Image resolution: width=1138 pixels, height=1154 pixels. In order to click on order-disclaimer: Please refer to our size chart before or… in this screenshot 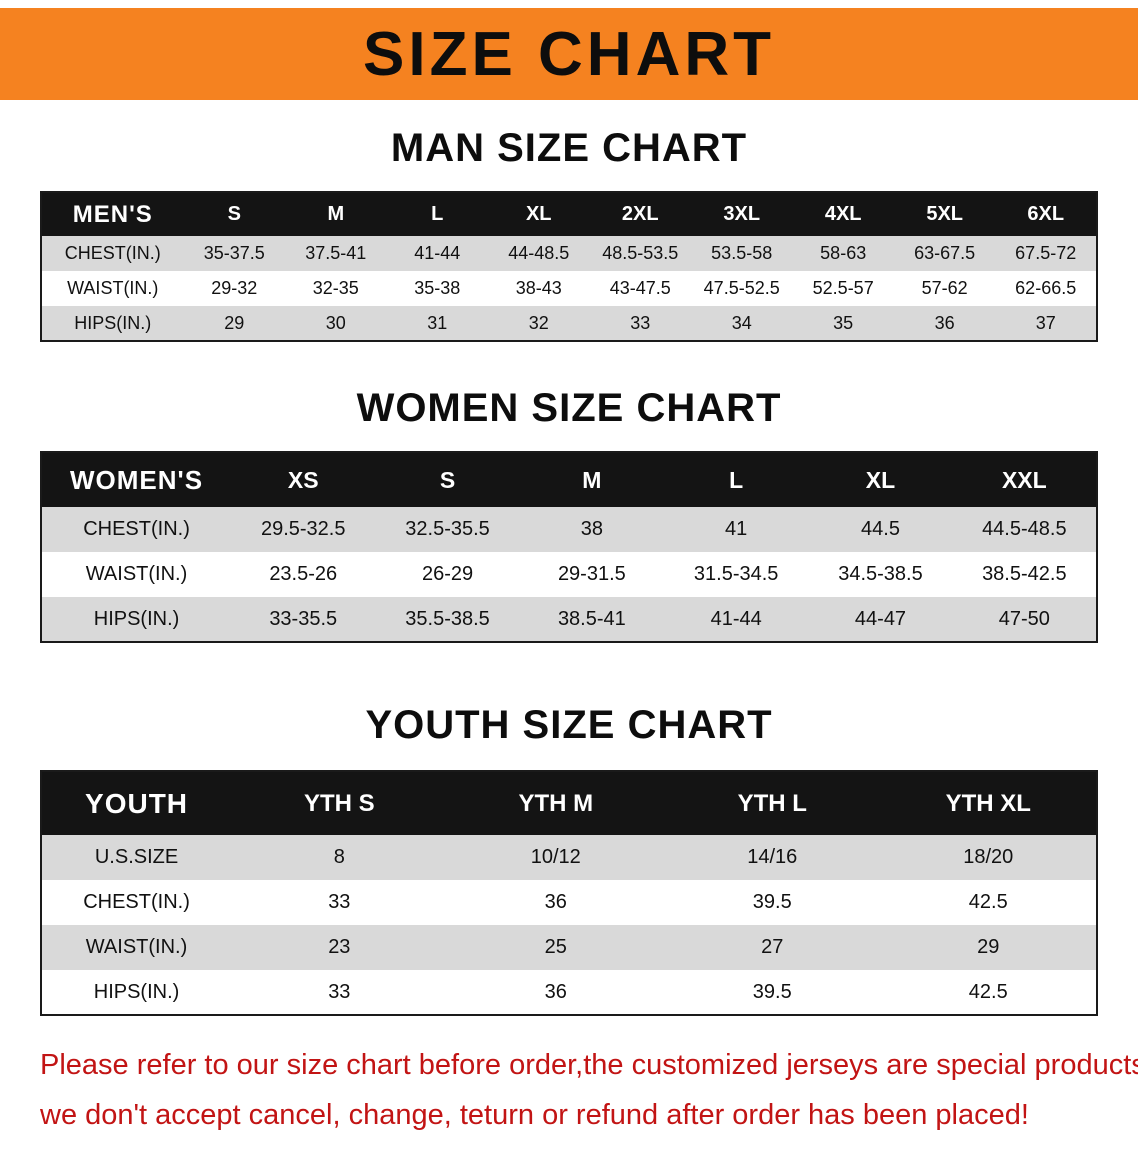, I will do `click(569, 1097)`.